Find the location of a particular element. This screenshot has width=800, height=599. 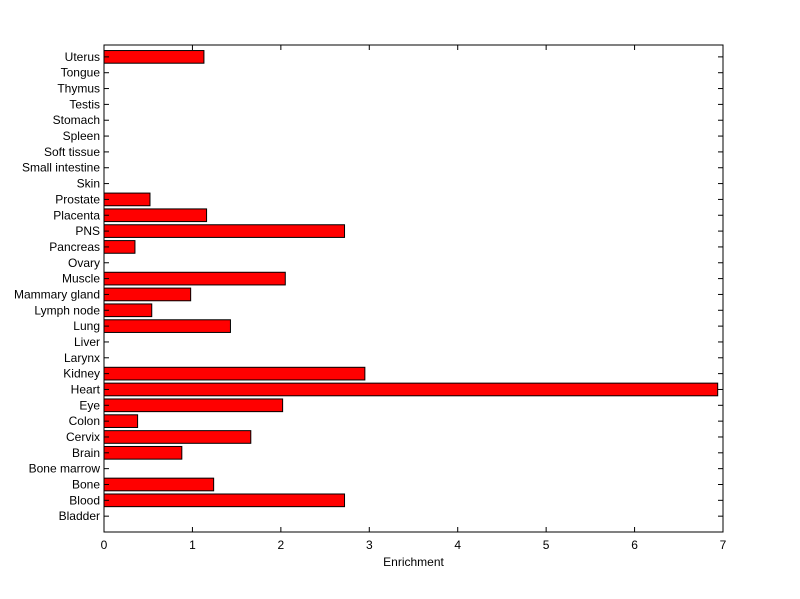

bar-eye is located at coordinates (193, 405).